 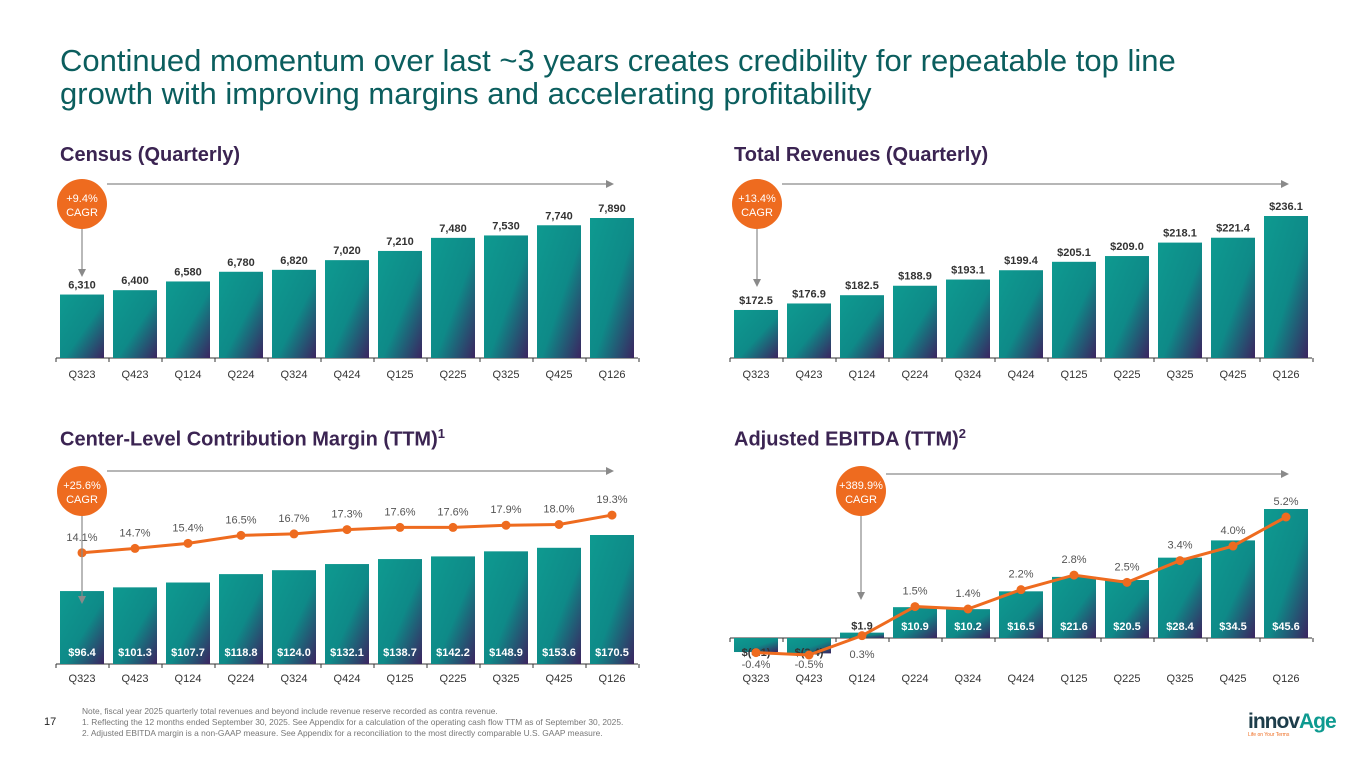 I want to click on ebitda-margin-label: 1.4%, so click(x=967, y=594).